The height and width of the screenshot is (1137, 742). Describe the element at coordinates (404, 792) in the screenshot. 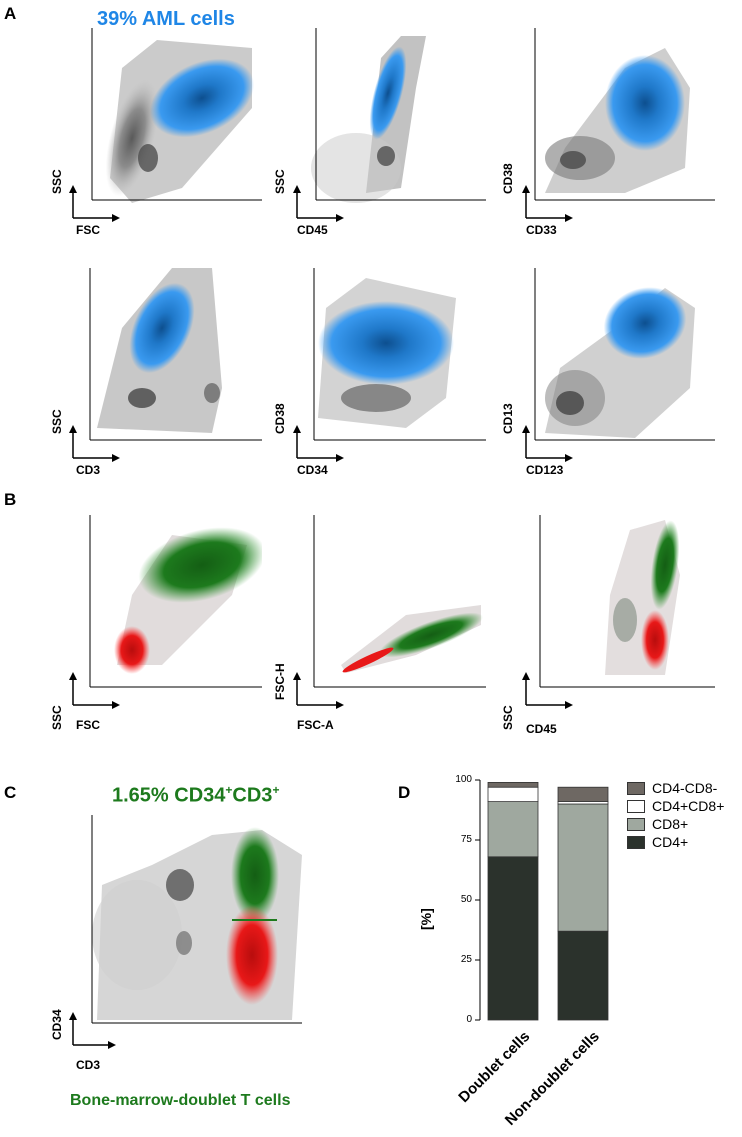

I see `panel-d-label: D` at that location.